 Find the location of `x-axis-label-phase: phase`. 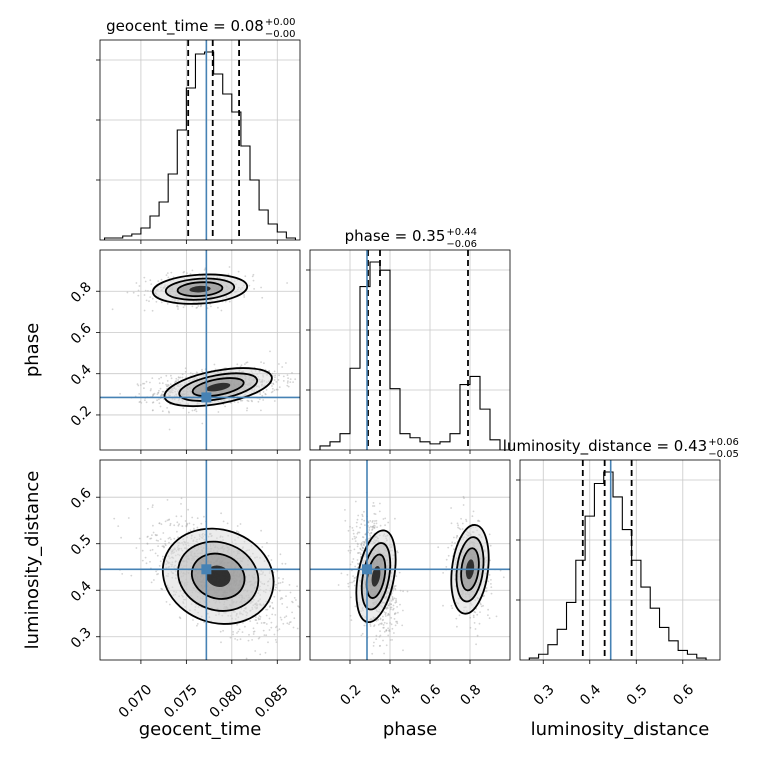

x-axis-label-phase: phase is located at coordinates (410, 729).